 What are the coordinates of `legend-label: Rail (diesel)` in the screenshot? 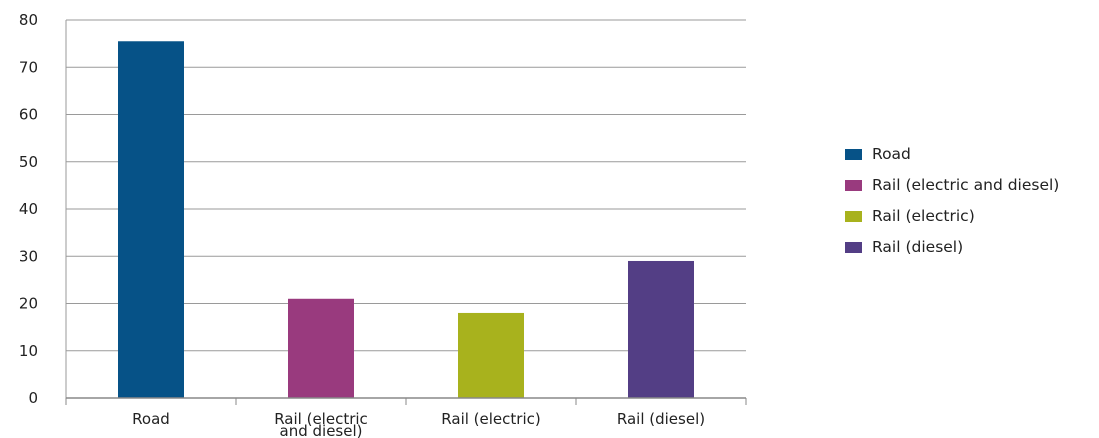 It's located at (918, 247).